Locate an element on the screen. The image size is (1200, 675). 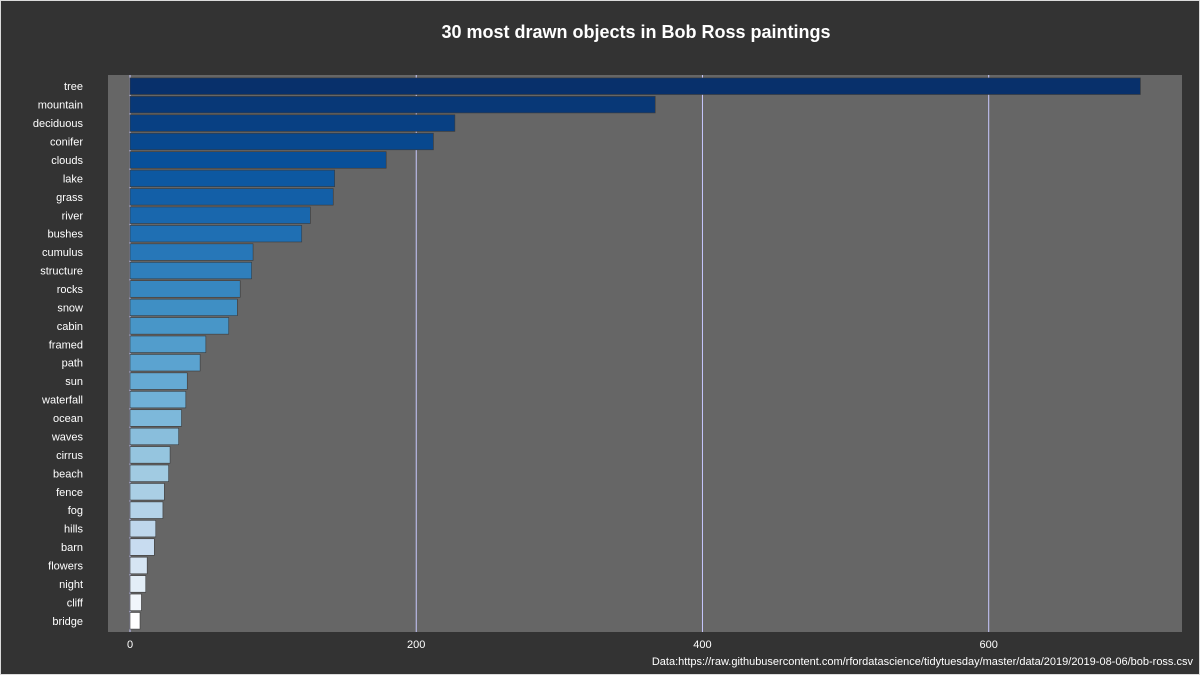
x-tick-label-600: 600 is located at coordinates (989, 645).